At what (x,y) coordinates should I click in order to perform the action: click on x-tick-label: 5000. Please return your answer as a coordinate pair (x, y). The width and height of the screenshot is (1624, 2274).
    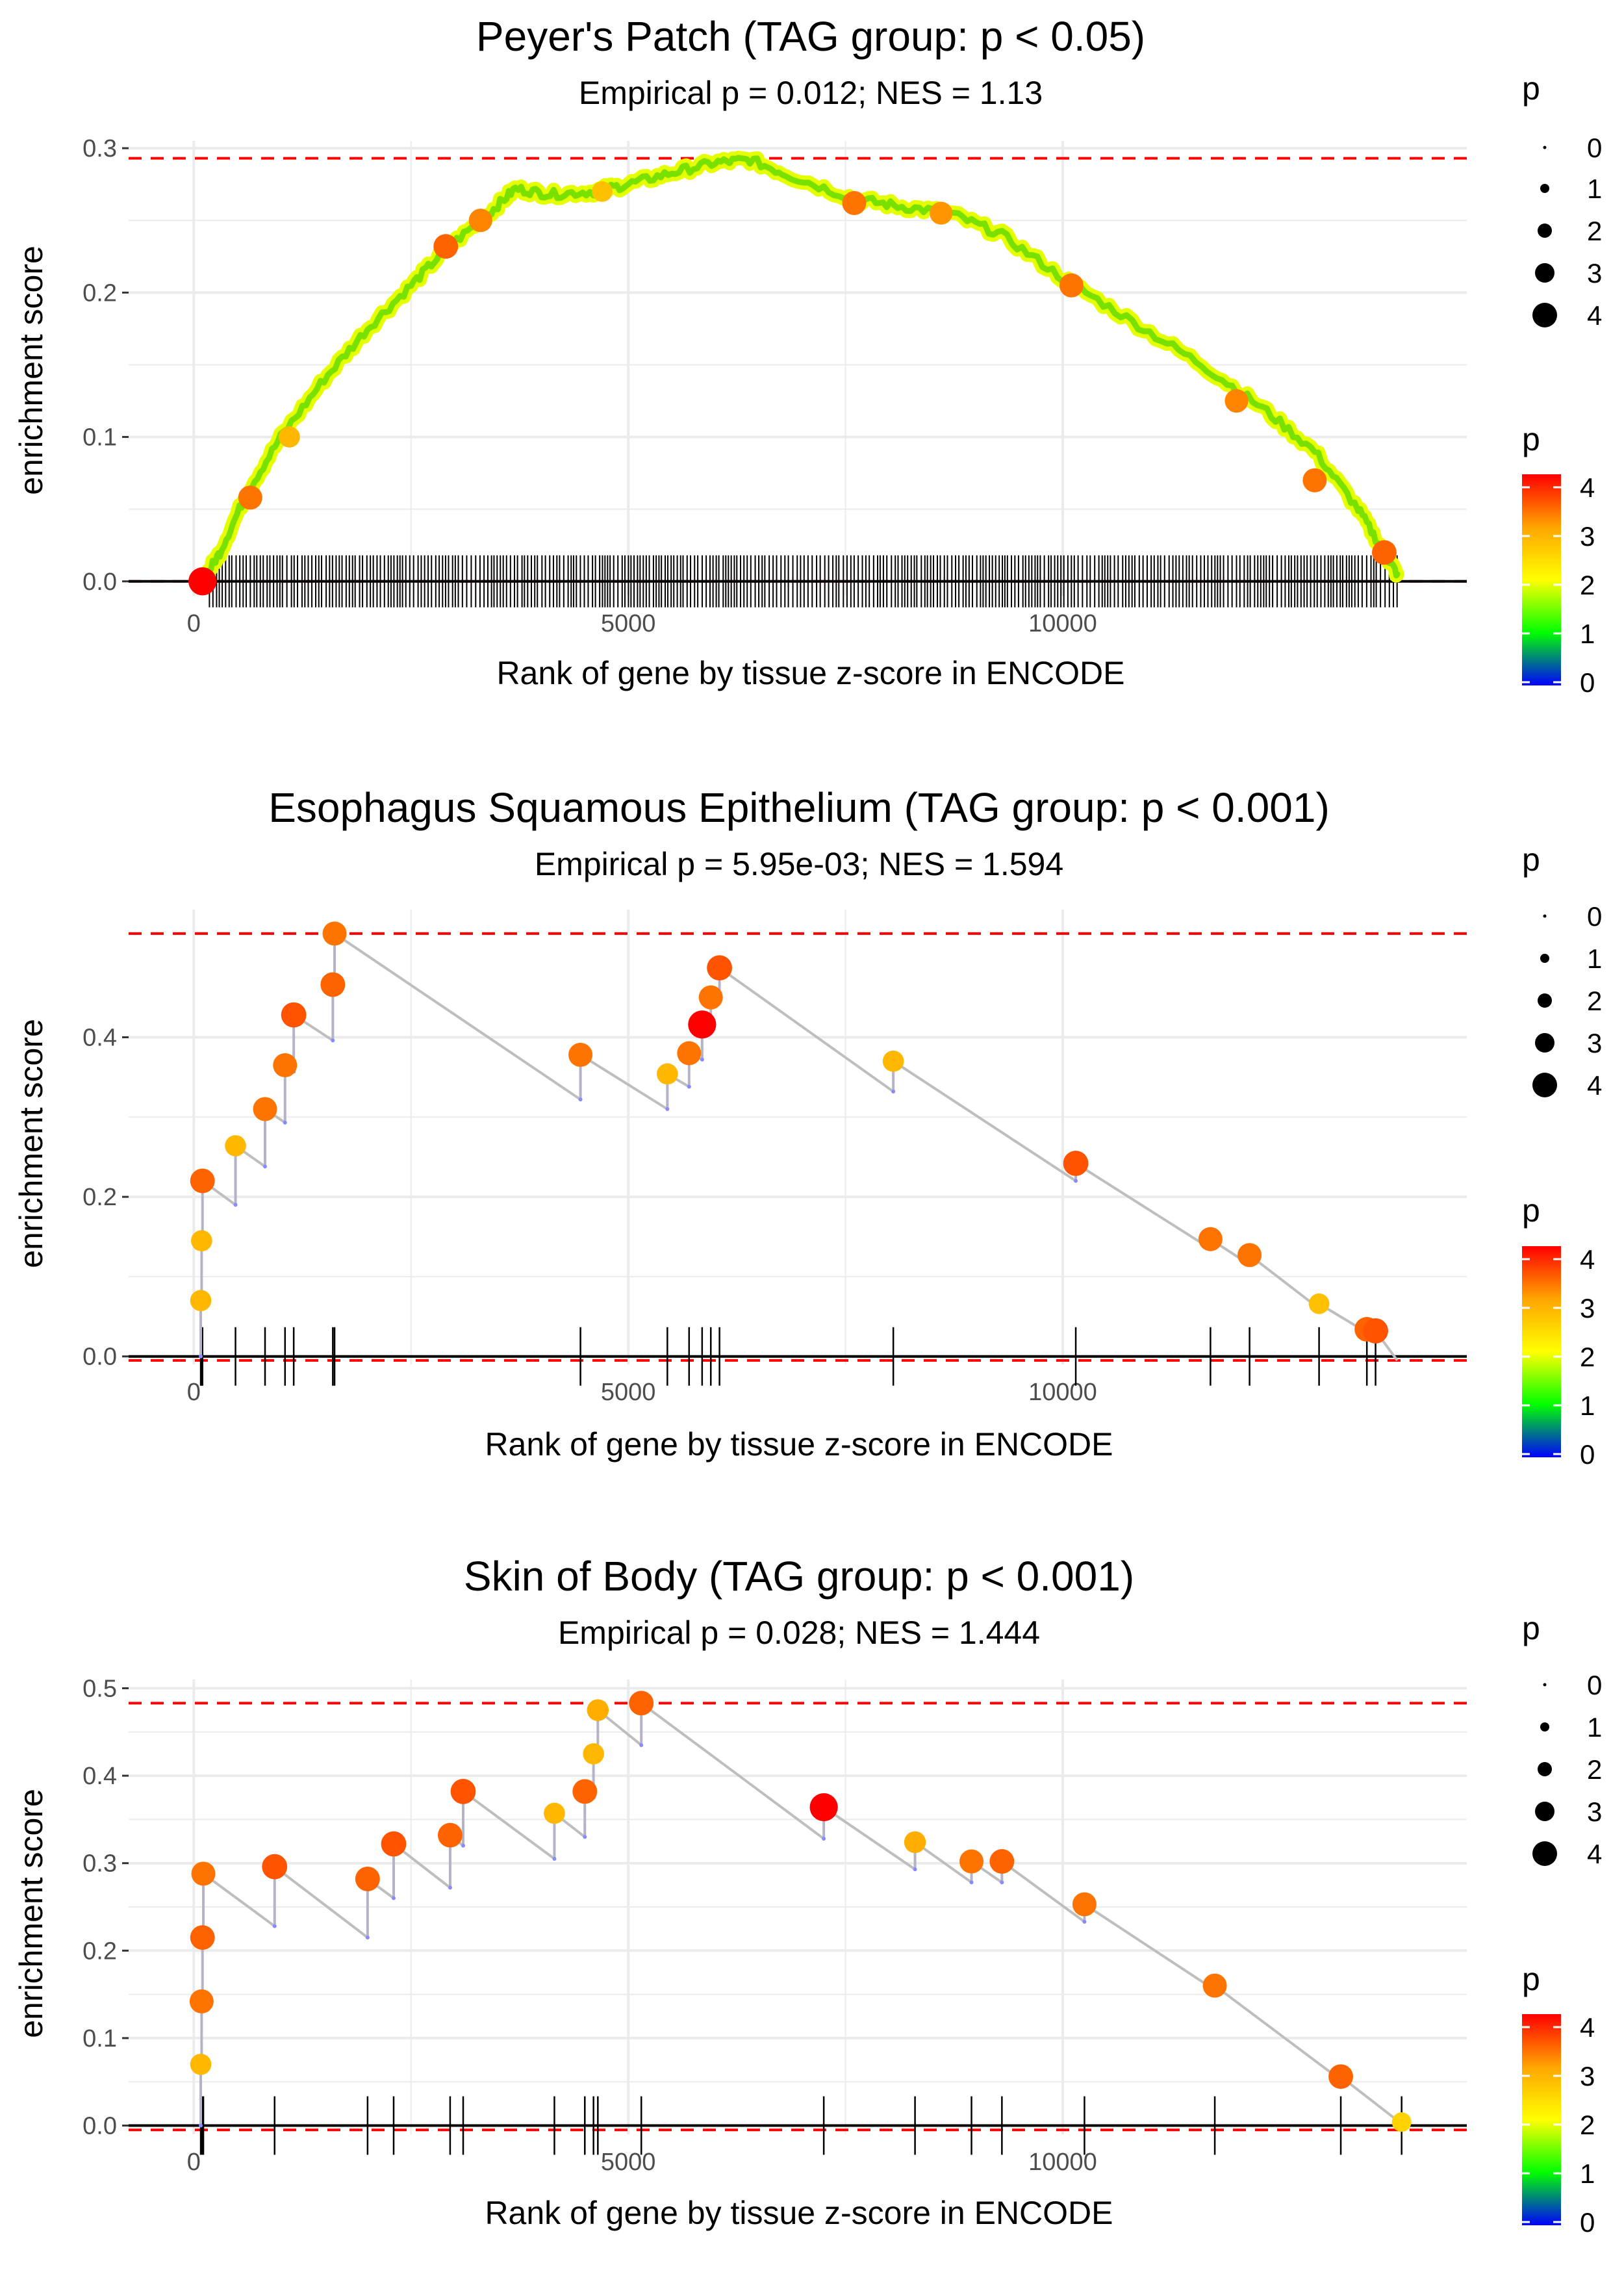
    Looking at the image, I should click on (628, 2162).